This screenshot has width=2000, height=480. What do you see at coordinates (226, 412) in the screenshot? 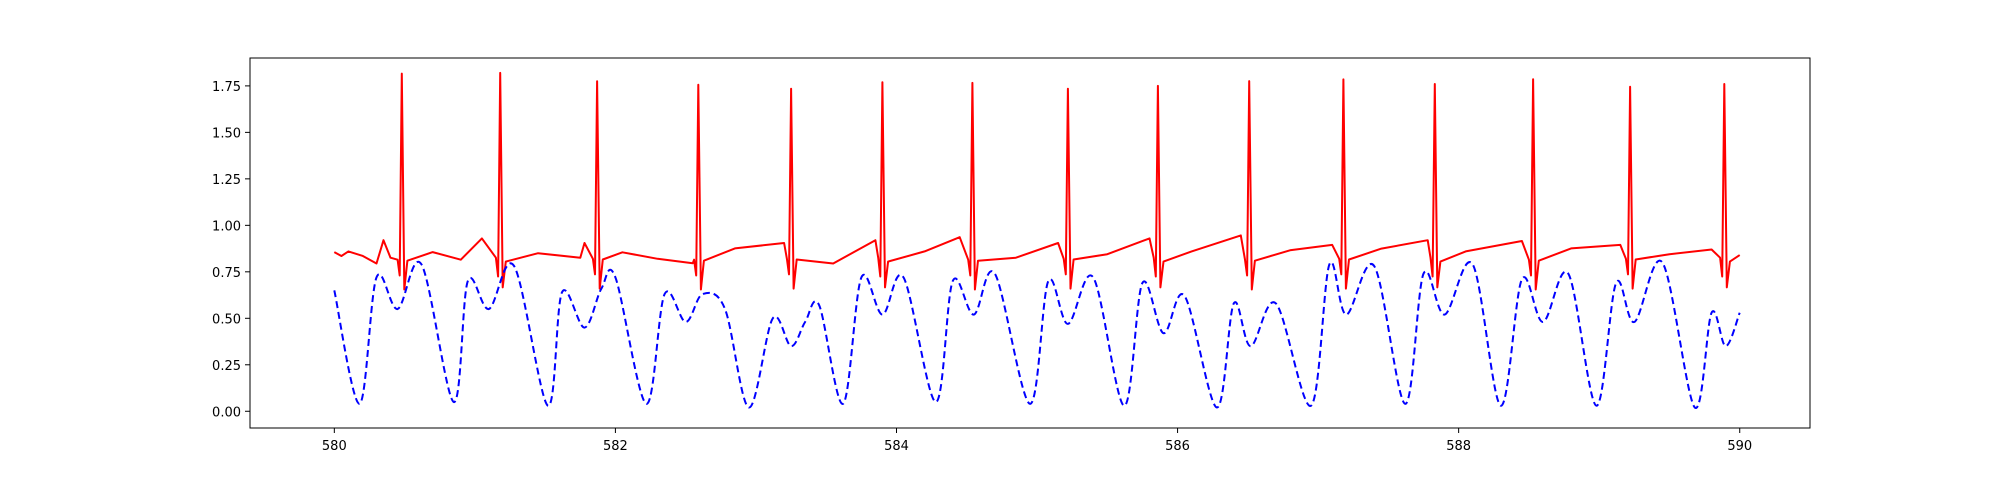
I see `y-tick-label: 0.00` at bounding box center [226, 412].